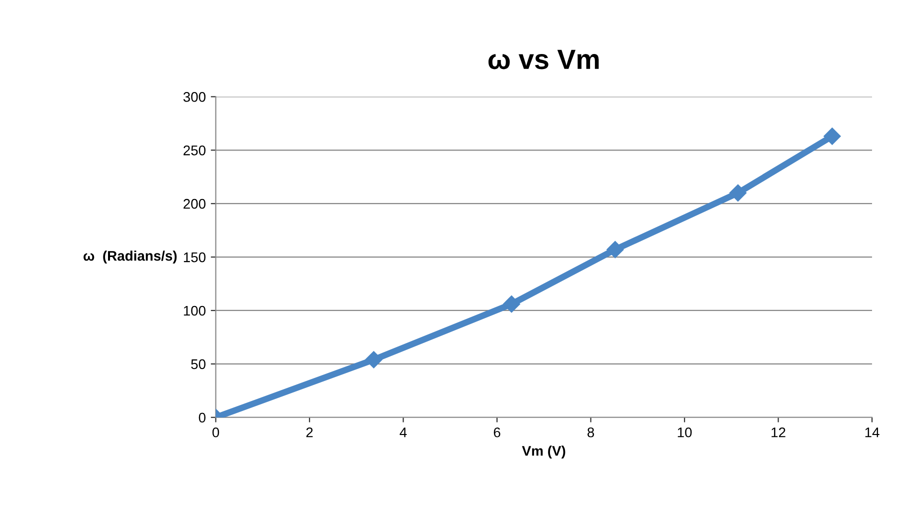  I want to click on y-tick-label: 0, so click(202, 417).